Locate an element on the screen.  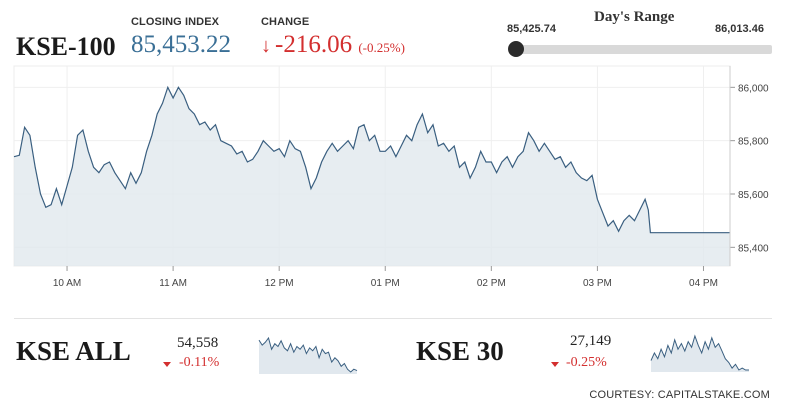
kse-30-title: KSE 30 is located at coordinates (460, 351).